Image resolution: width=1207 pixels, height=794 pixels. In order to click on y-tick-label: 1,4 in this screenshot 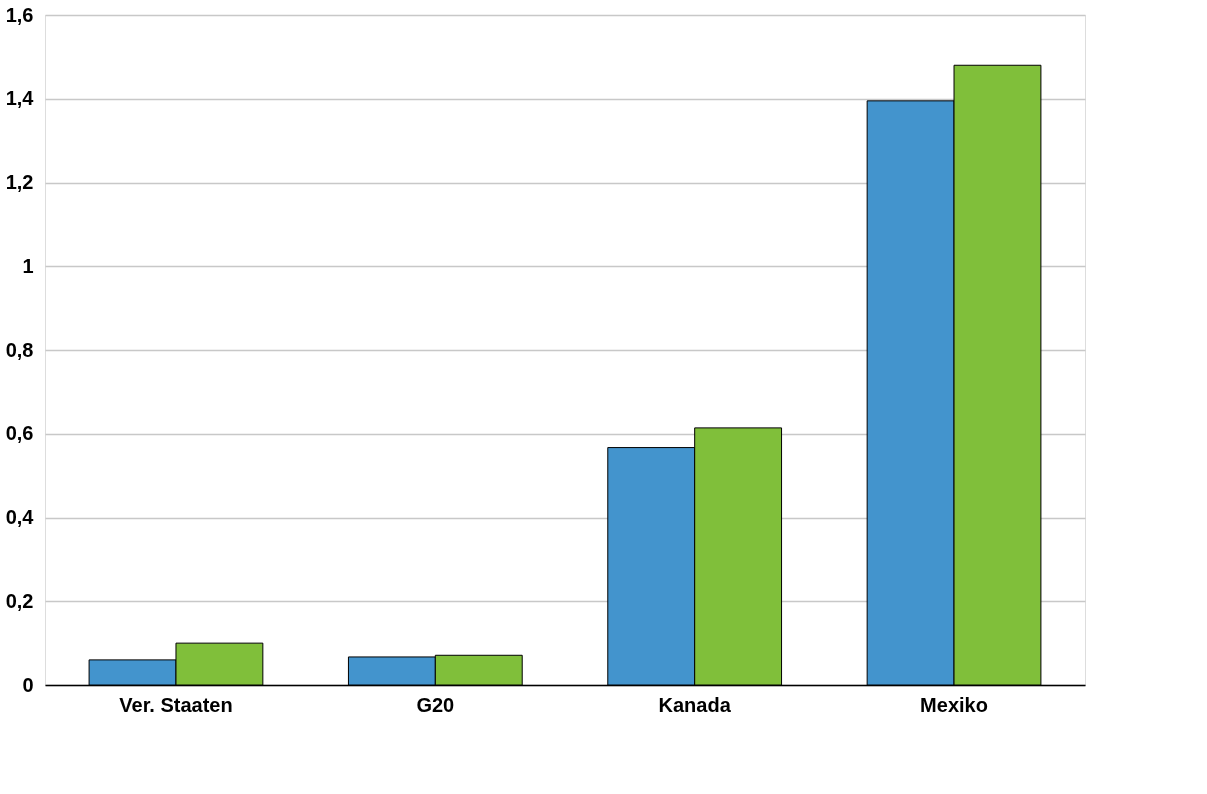, I will do `click(20, 98)`.